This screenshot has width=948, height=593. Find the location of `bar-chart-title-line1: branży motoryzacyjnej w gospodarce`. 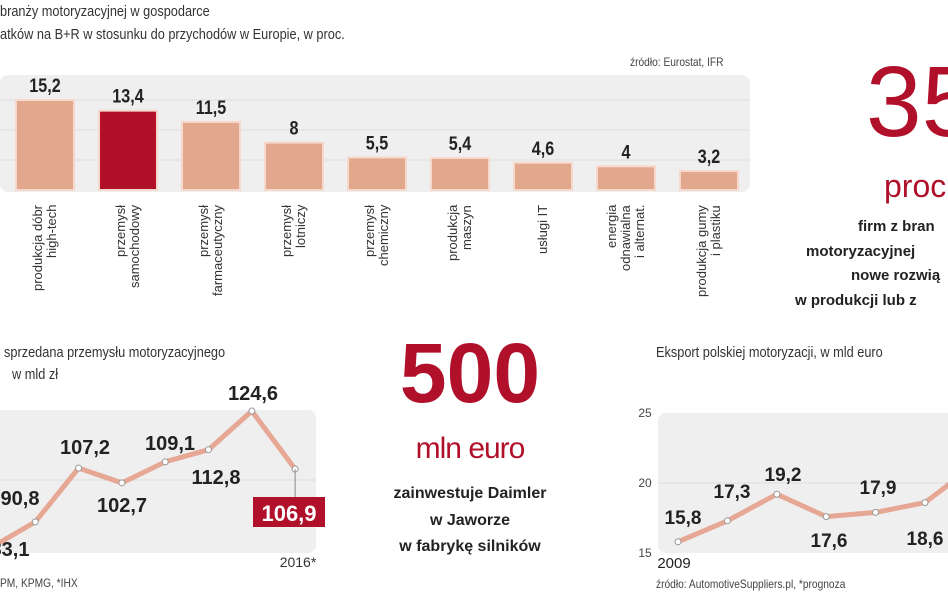

bar-chart-title-line1: branży motoryzacyjnej w gospodarce is located at coordinates (105, 11).